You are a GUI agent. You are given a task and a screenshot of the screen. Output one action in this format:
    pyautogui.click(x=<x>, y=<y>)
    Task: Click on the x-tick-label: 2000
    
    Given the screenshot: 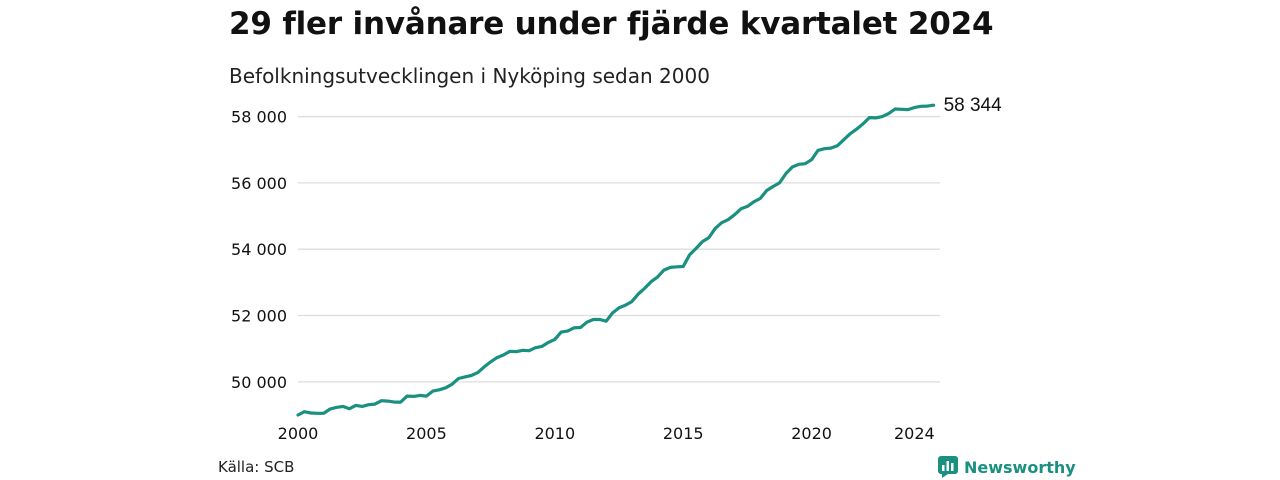 What is the action you would take?
    pyautogui.click(x=298, y=433)
    